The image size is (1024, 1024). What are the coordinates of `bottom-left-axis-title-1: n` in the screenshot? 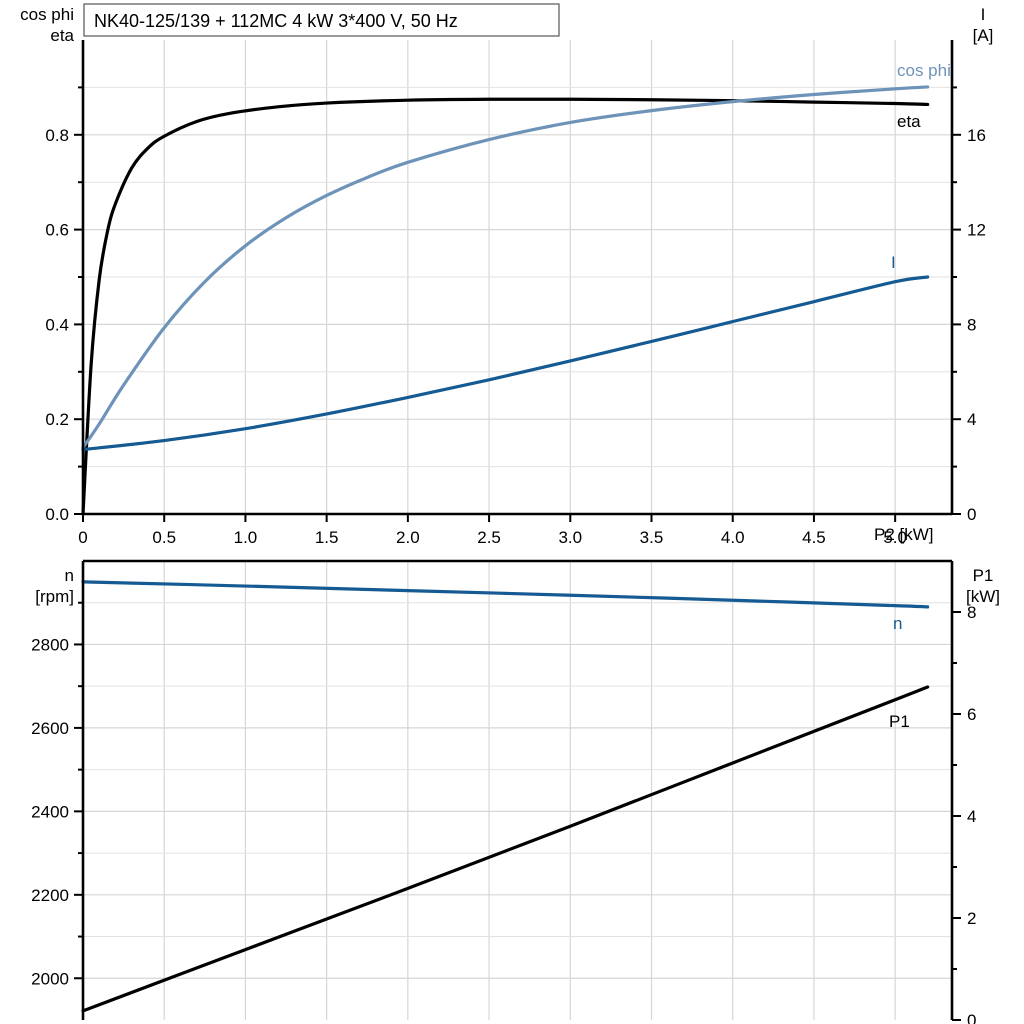 It's located at (69, 575).